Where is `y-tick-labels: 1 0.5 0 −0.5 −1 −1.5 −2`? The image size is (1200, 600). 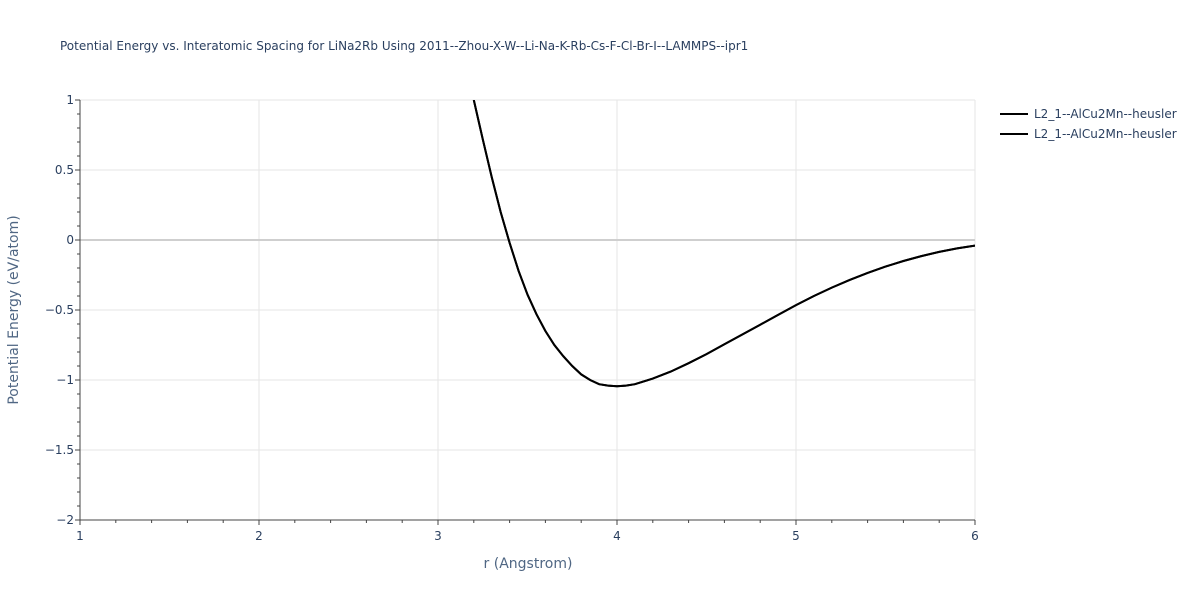
y-tick-labels: 1 0.5 0 −0.5 −1 −1.5 −2 is located at coordinates (59, 310).